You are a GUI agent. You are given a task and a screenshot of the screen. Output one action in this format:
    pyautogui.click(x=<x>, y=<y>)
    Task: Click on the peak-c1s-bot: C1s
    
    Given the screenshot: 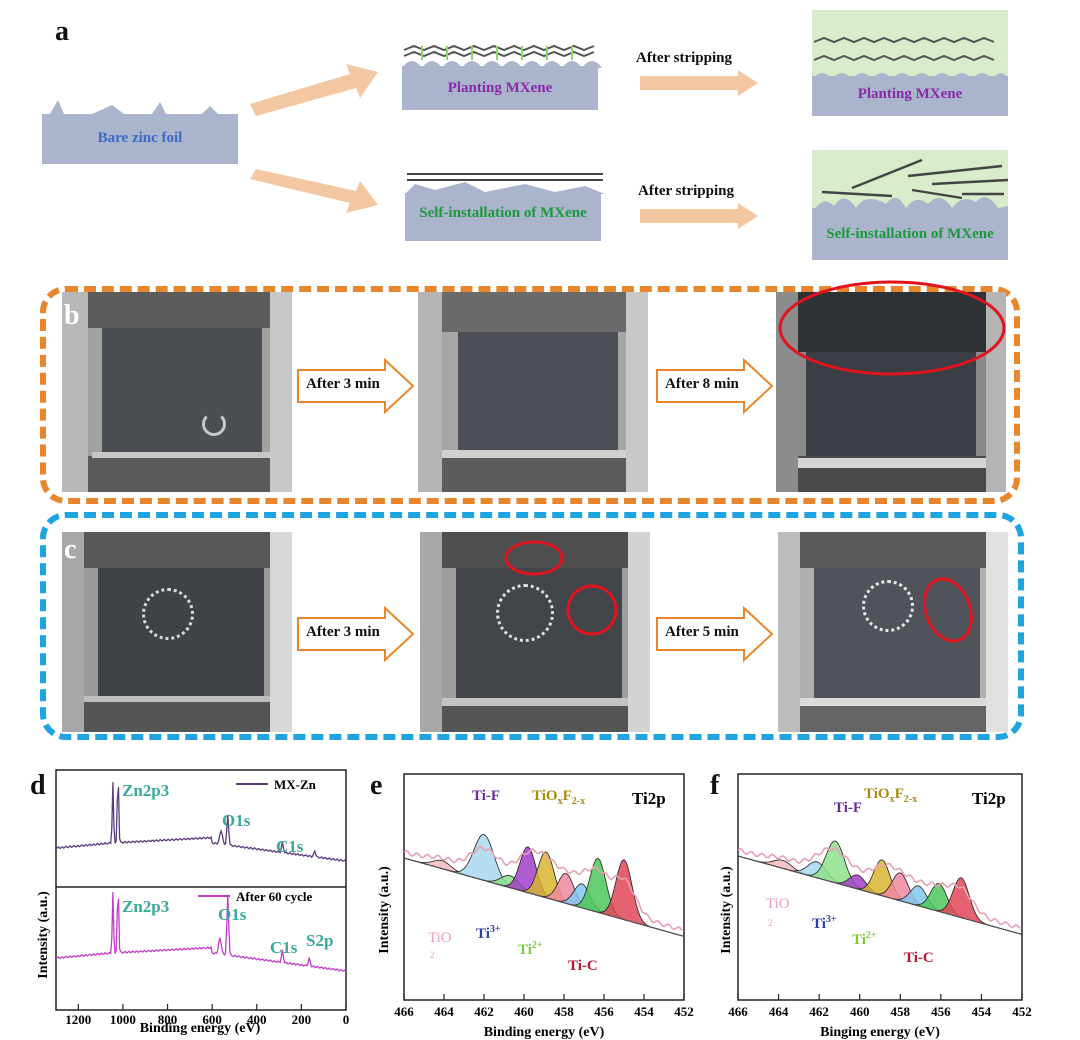 What is the action you would take?
    pyautogui.click(x=284, y=947)
    